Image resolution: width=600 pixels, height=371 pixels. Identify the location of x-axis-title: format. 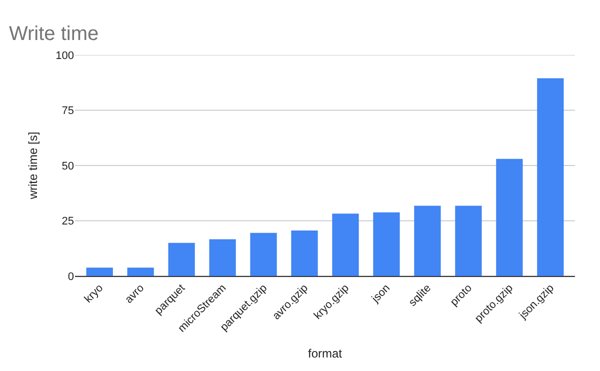
(325, 353).